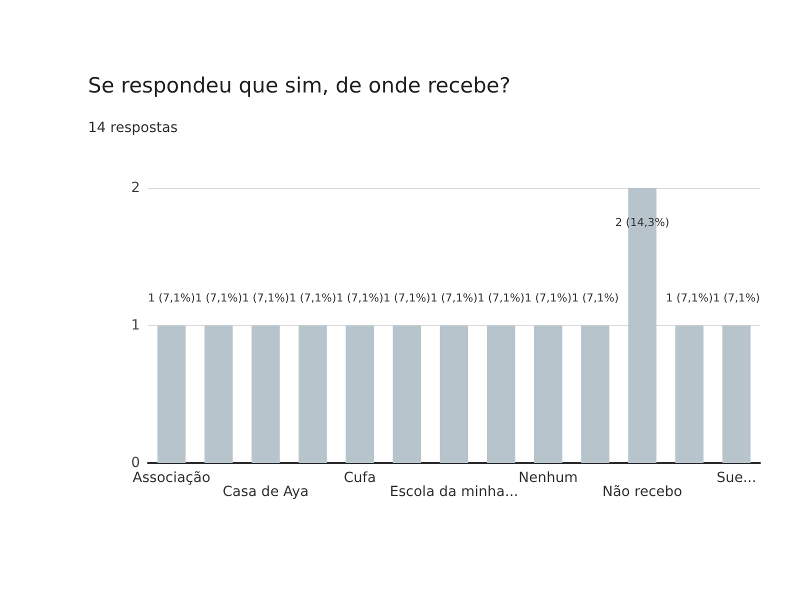 Image resolution: width=790 pixels, height=591 pixels. What do you see at coordinates (642, 222) in the screenshot?
I see `data-label: 2 (14,3%)` at bounding box center [642, 222].